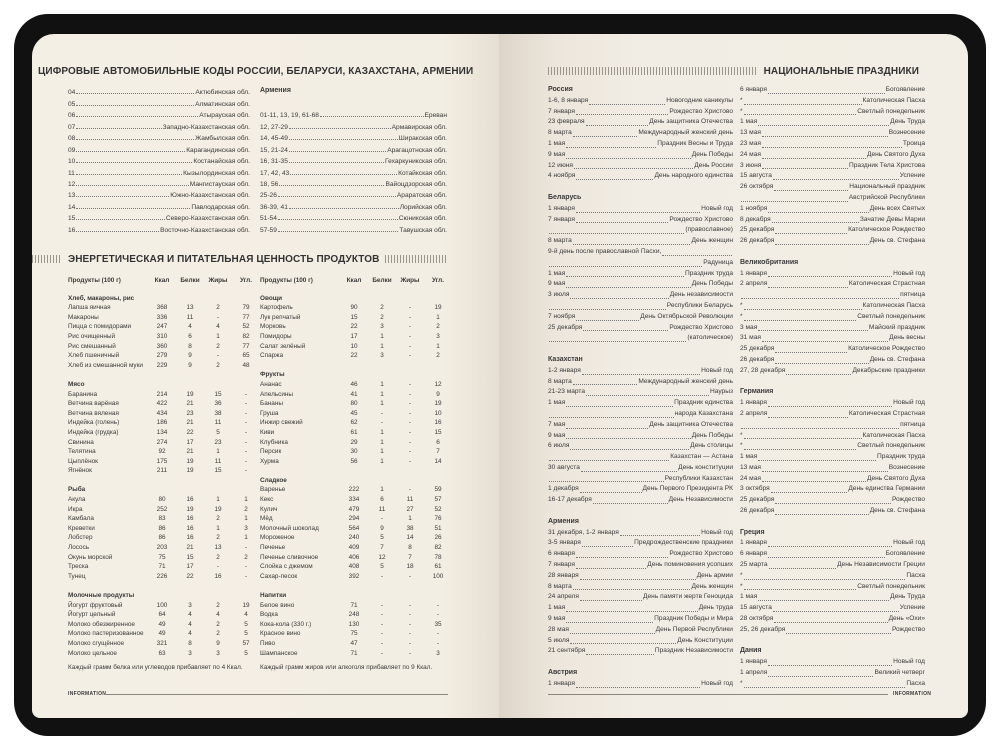  What do you see at coordinates (605, 251) in the screenshot?
I see `entry-key: 9-й день после православной Пасхи,` at bounding box center [605, 251].